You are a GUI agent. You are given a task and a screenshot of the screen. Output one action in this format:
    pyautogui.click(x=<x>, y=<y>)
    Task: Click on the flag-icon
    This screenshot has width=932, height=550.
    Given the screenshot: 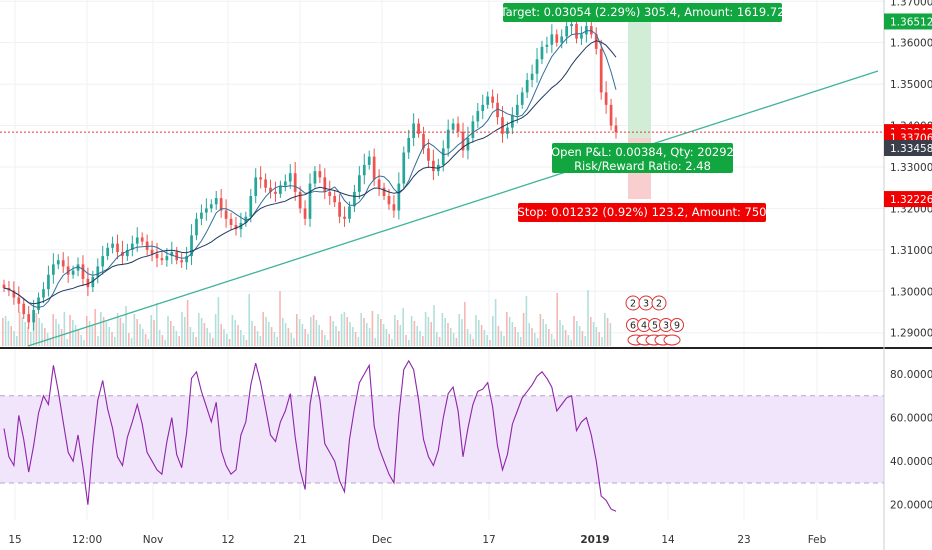 What is the action you would take?
    pyautogui.click(x=672, y=340)
    